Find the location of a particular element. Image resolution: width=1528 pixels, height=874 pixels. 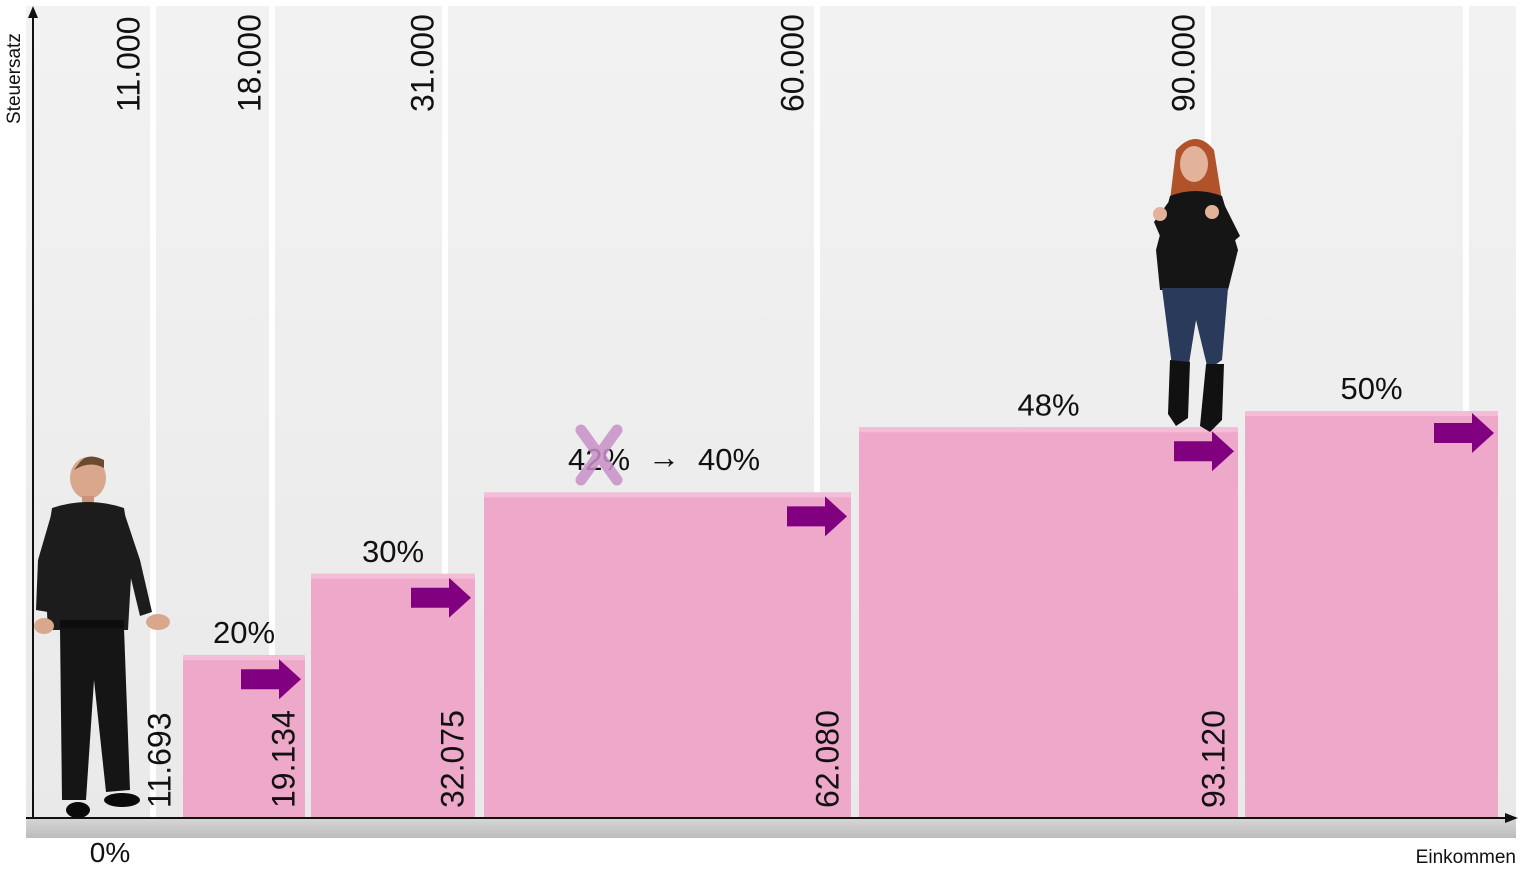

new-threshold-label: 32.075 is located at coordinates (452, 759).